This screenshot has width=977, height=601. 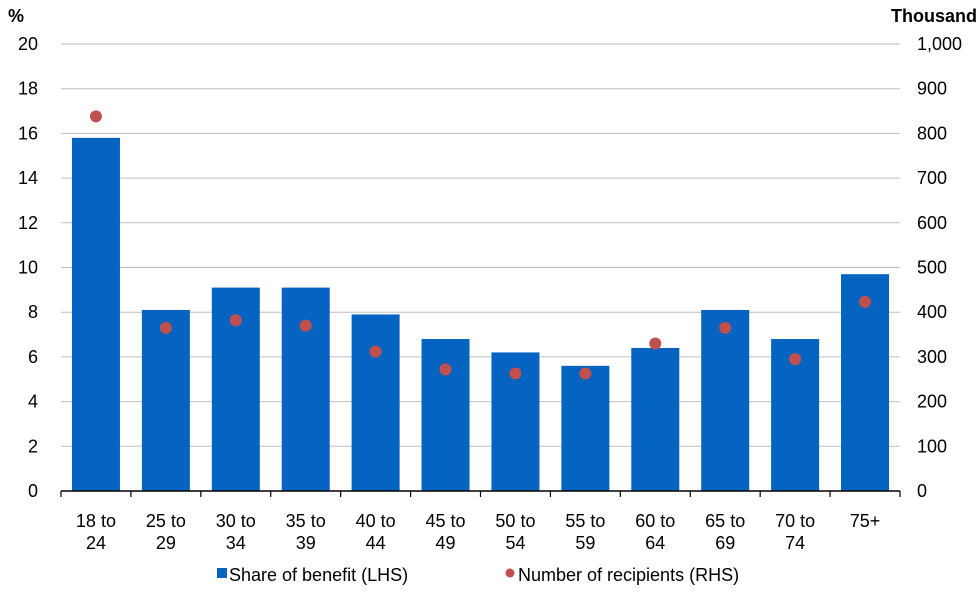 I want to click on right-tick-label: 800, so click(x=932, y=133).